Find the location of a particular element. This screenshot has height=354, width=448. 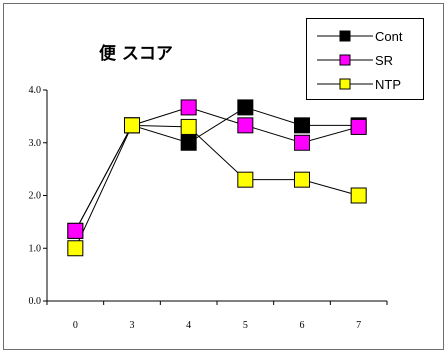

legend-label-ntp: NTP is located at coordinates (388, 84).